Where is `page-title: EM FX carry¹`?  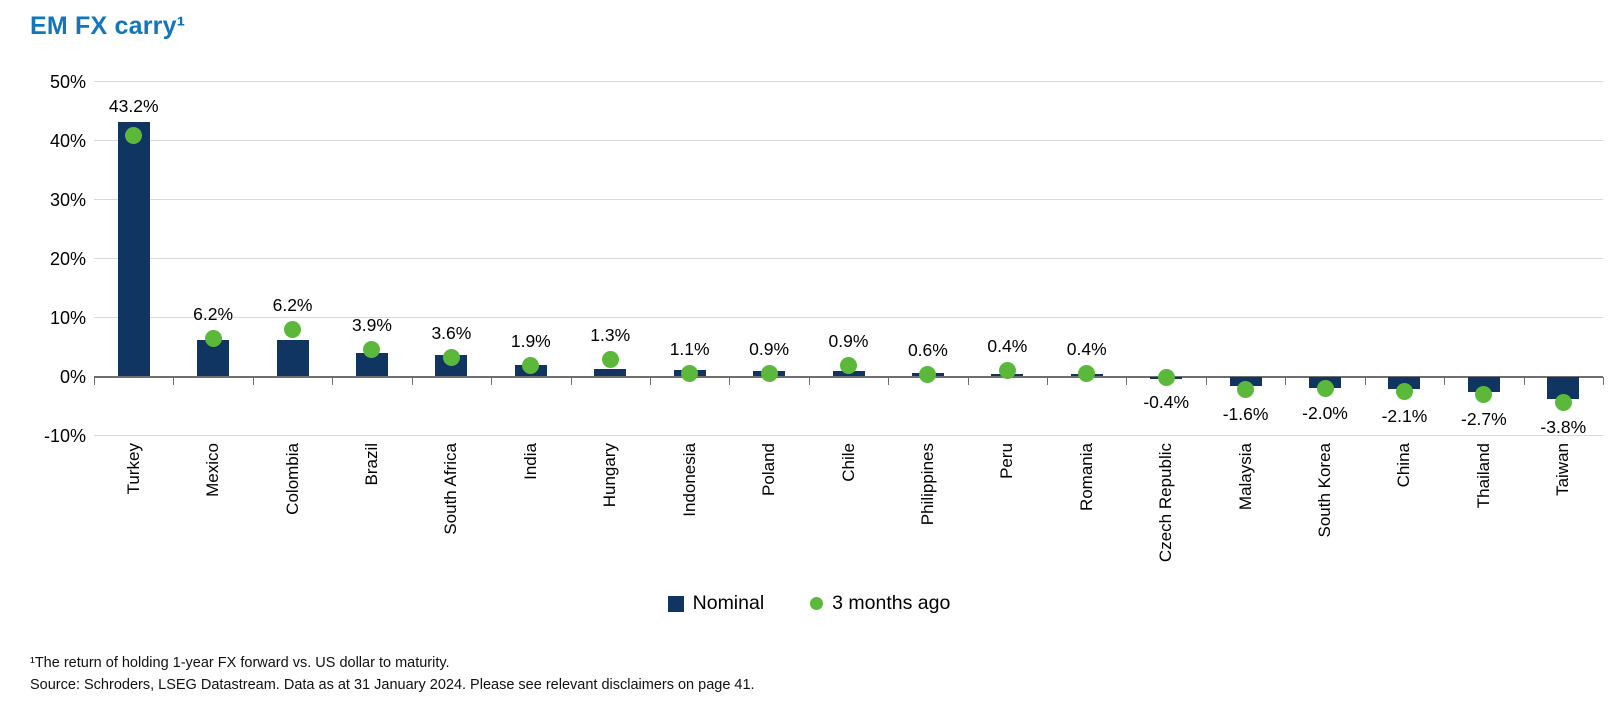 page-title: EM FX carry¹ is located at coordinates (108, 26).